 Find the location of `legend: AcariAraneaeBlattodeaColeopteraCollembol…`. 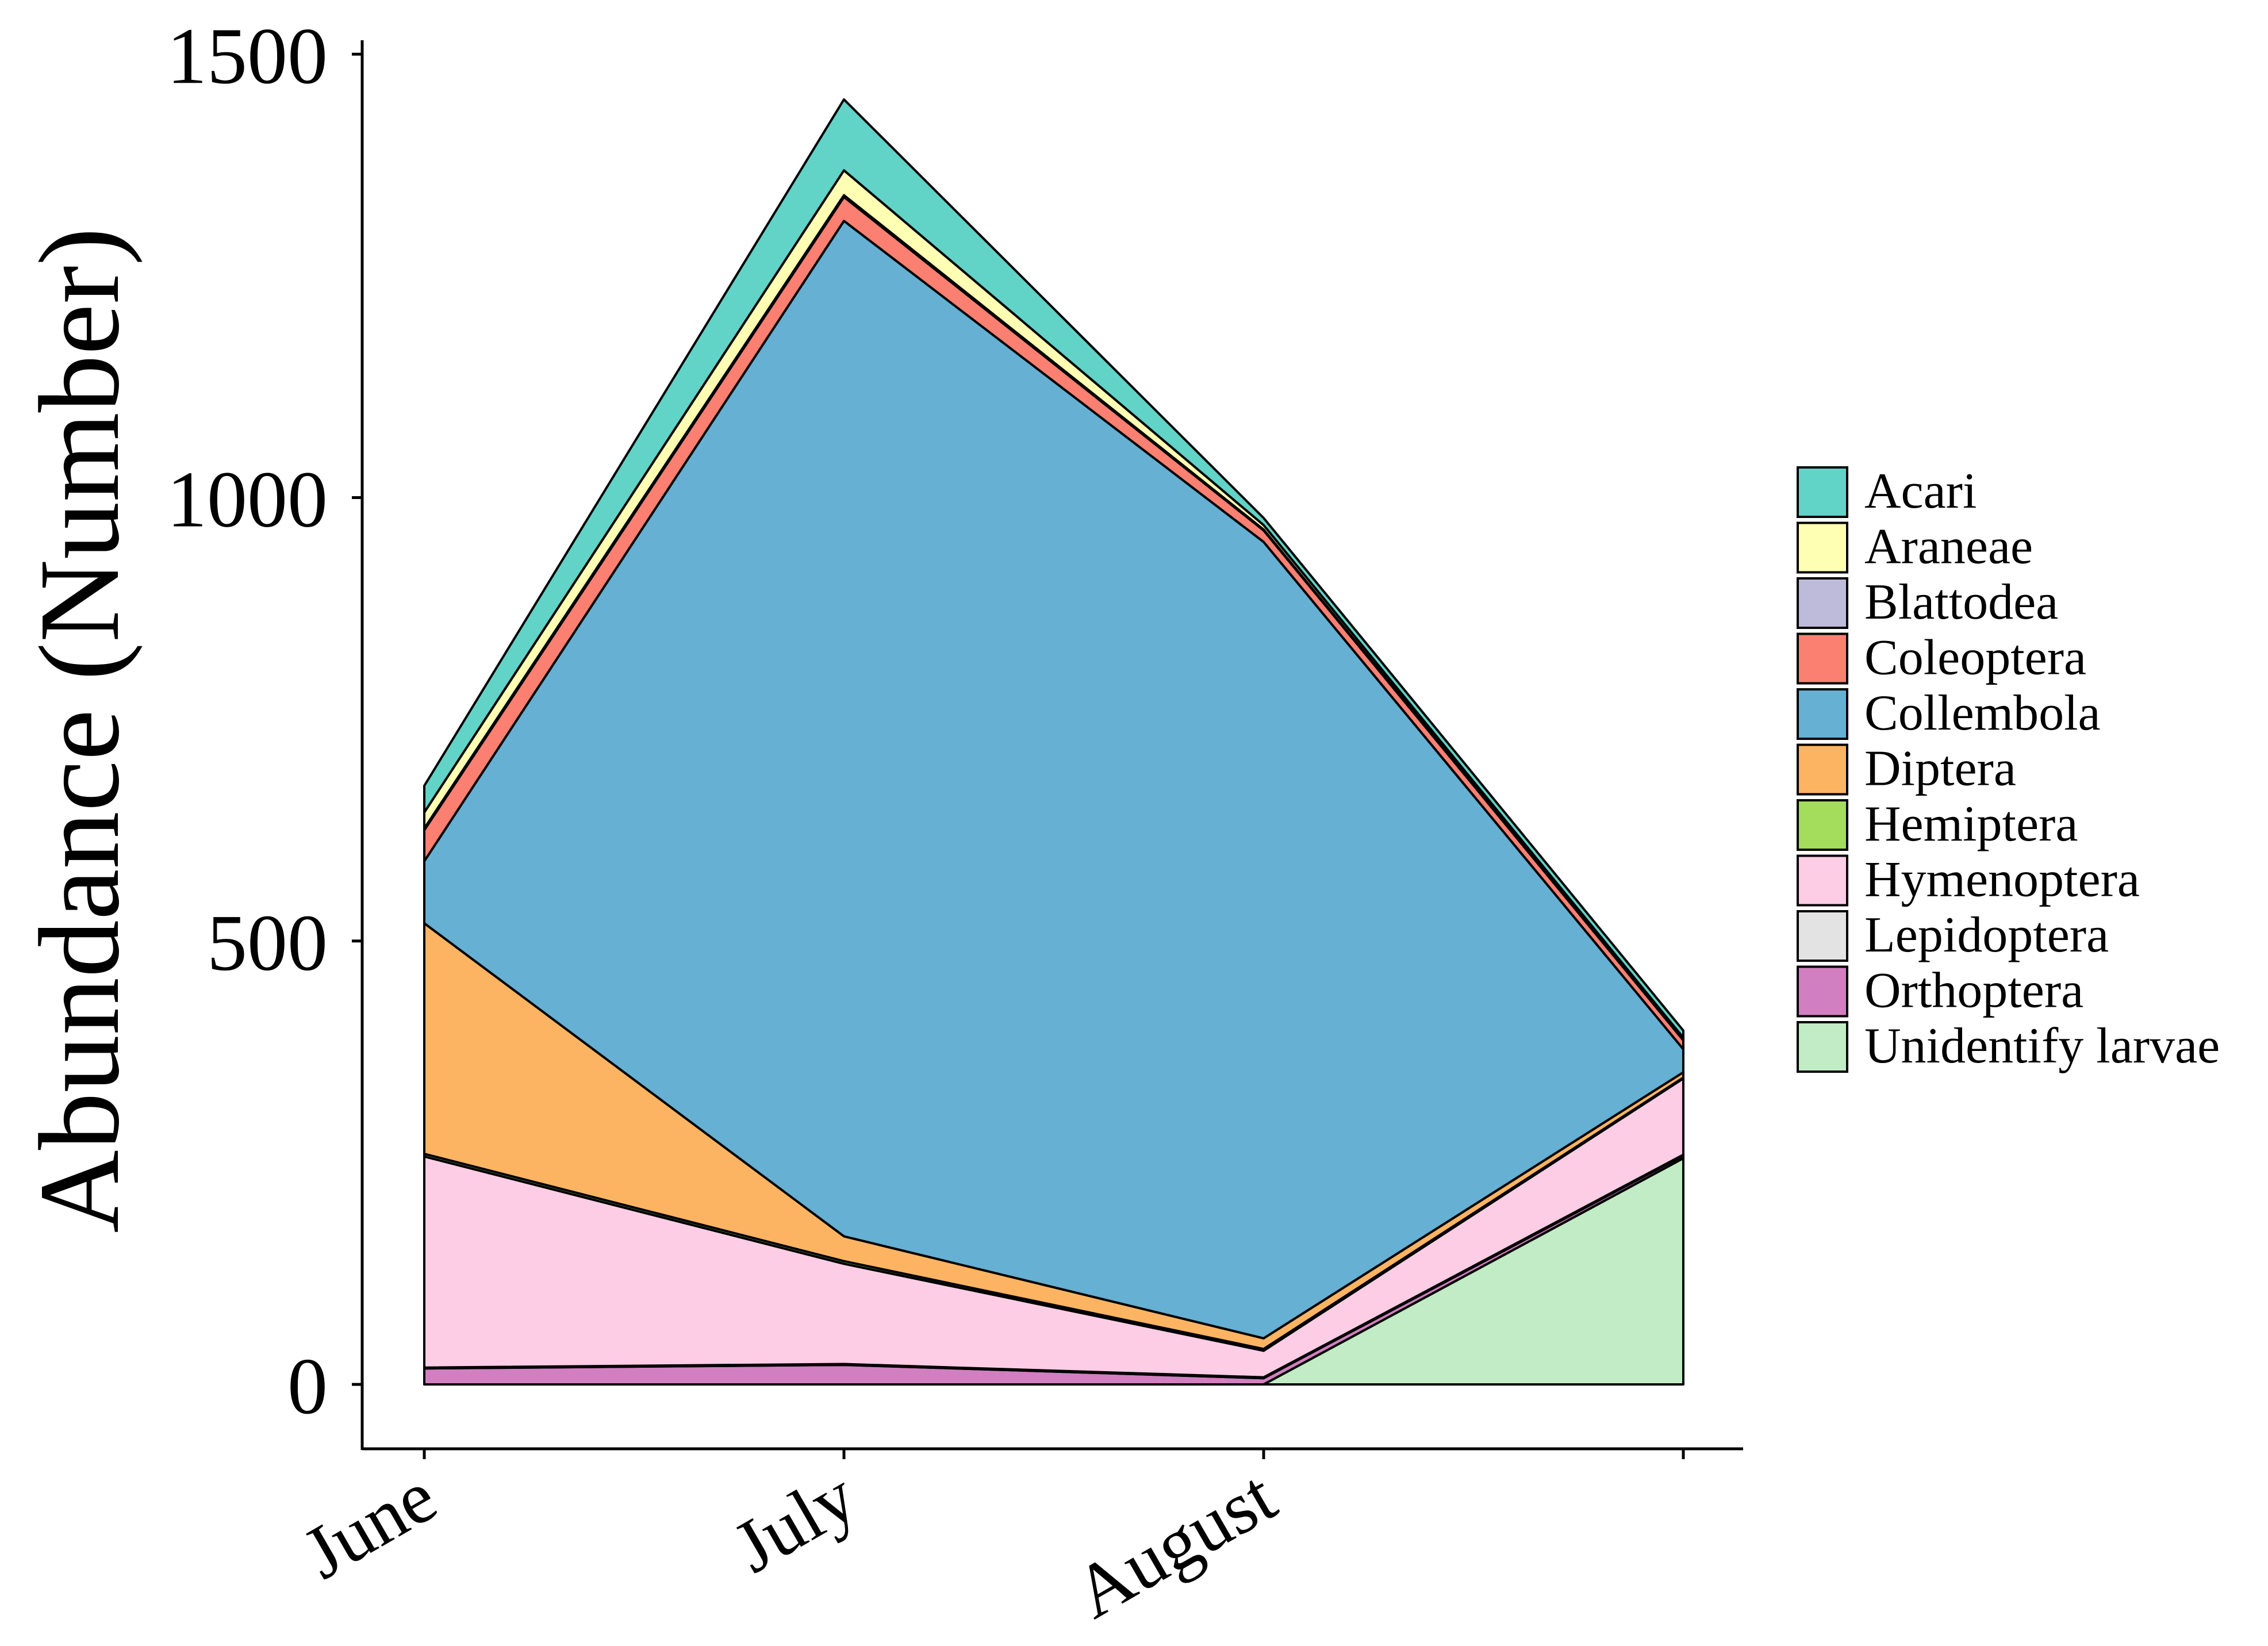

legend: AcariAraneaeBlattodeaColeopteraCollembol… is located at coordinates (2008, 768).